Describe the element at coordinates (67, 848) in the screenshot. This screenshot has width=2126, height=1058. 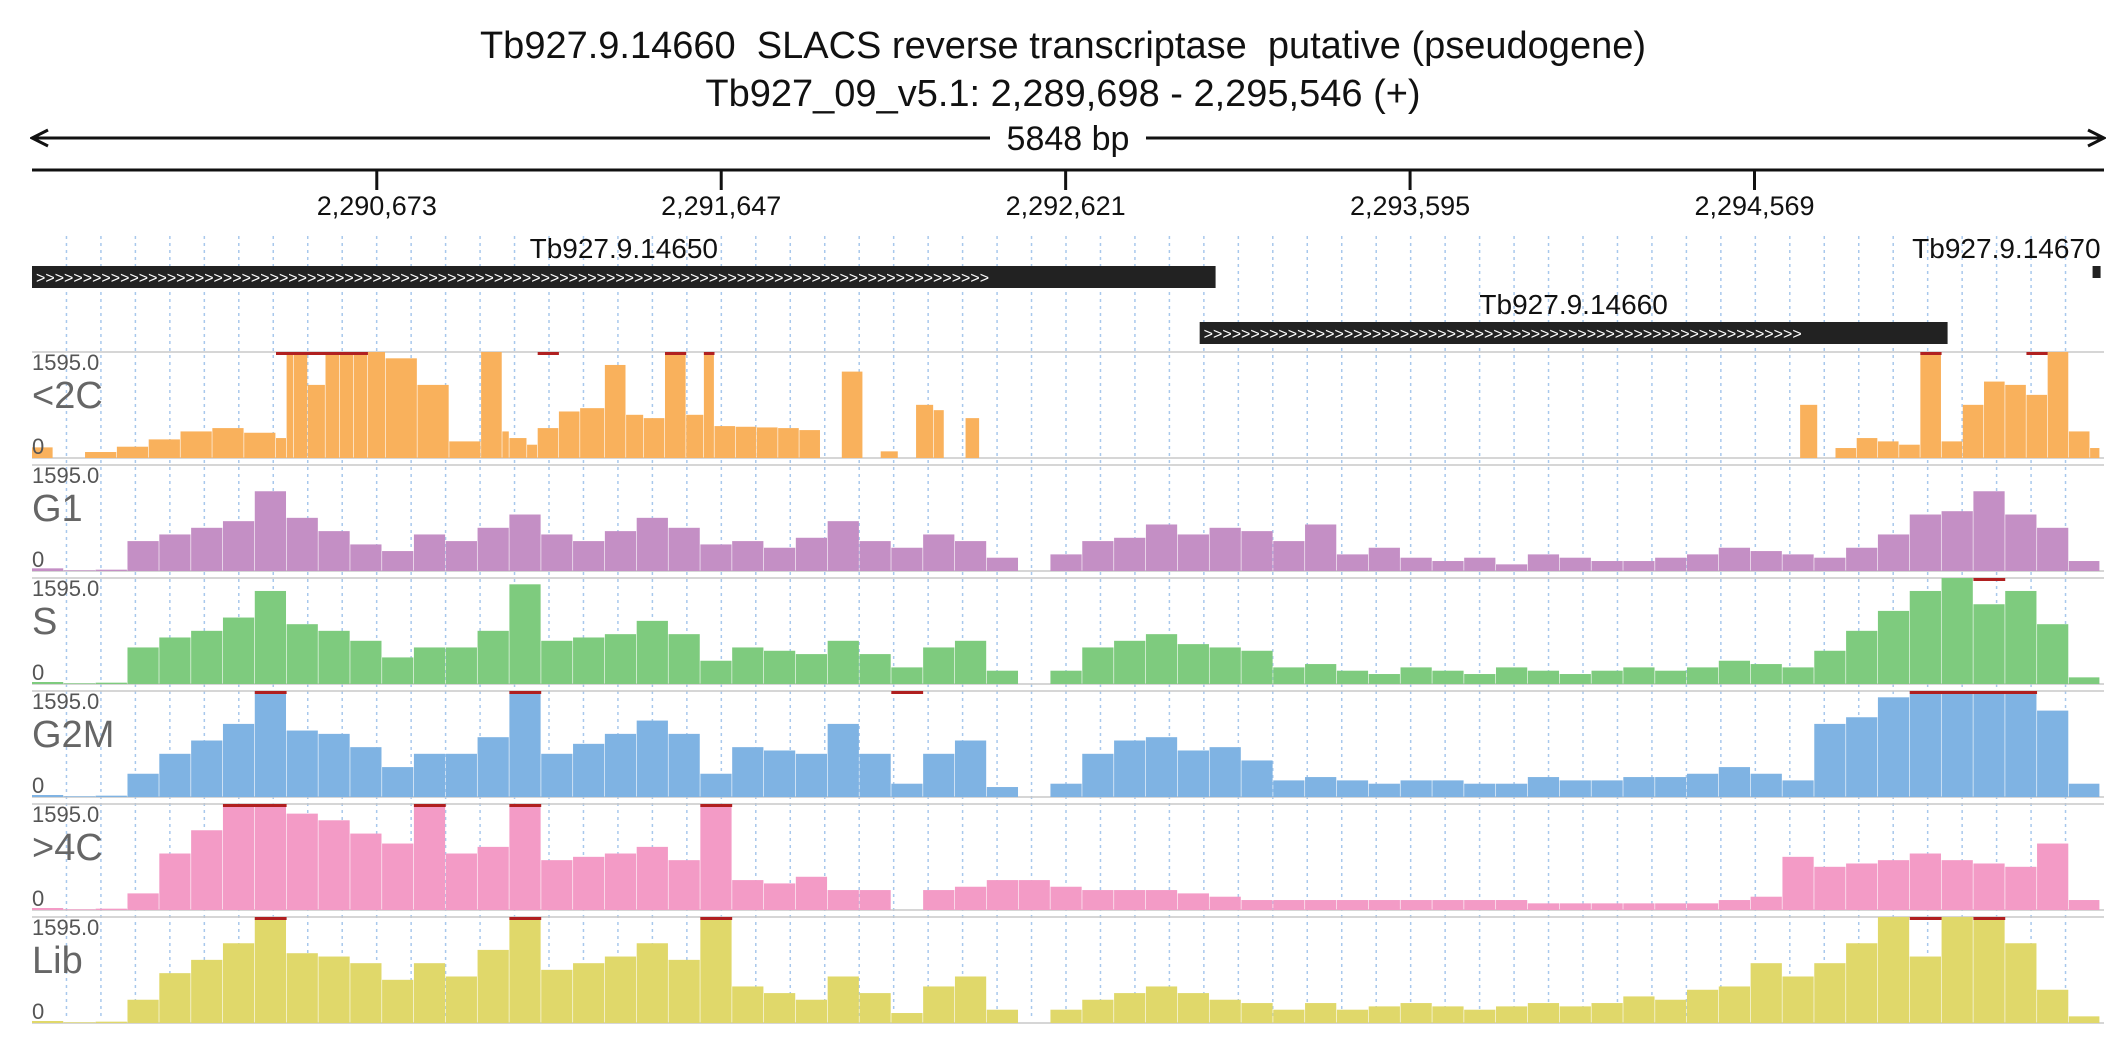
I see `track-name: >4C` at that location.